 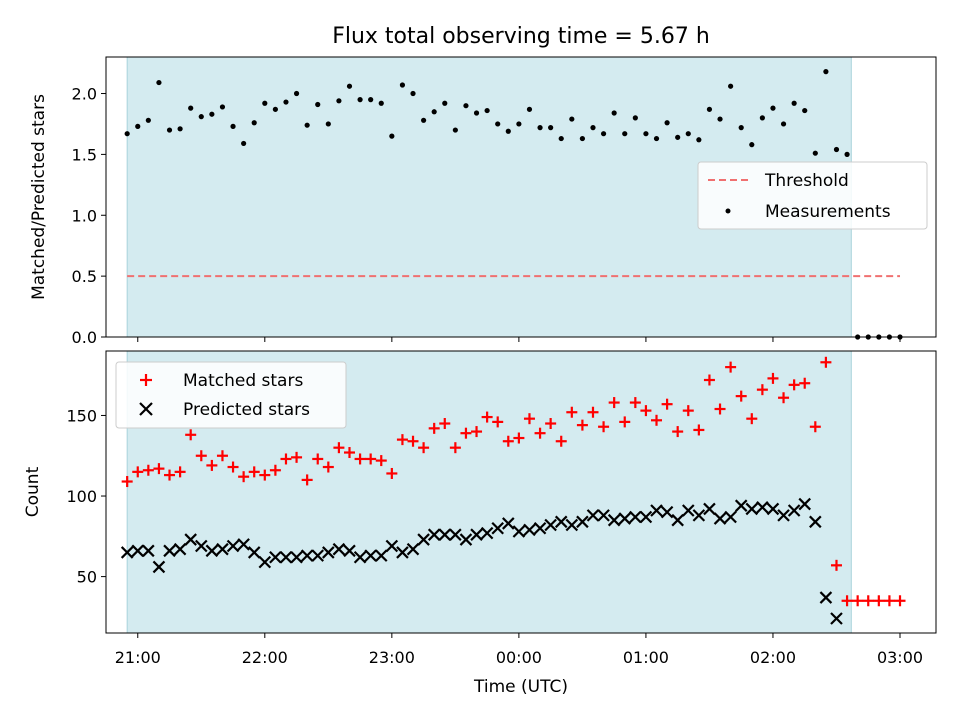 What do you see at coordinates (84, 94) in the screenshot?
I see `ratio-y-tick-label: 2.0` at bounding box center [84, 94].